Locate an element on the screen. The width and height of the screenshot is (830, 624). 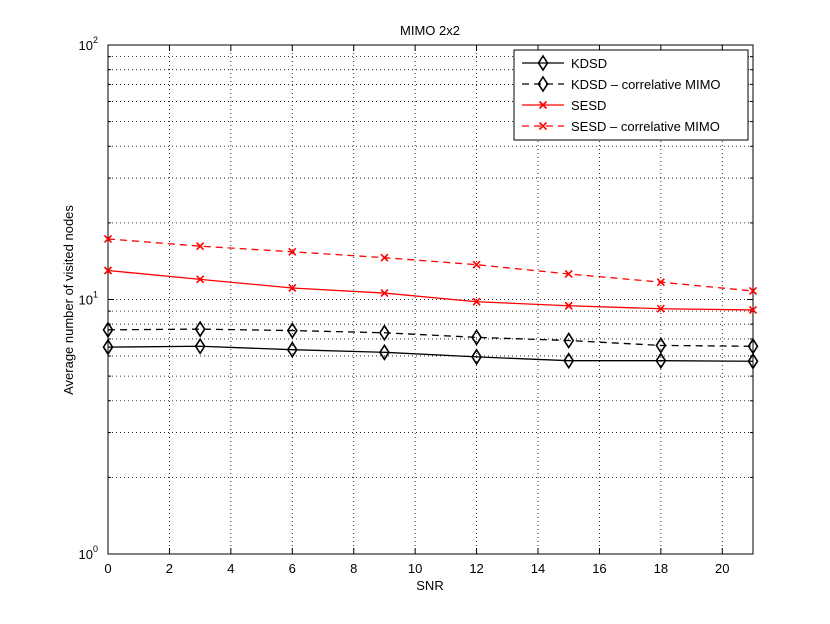
y-axis-label: Average number of visited nodes is located at coordinates (68, 300).